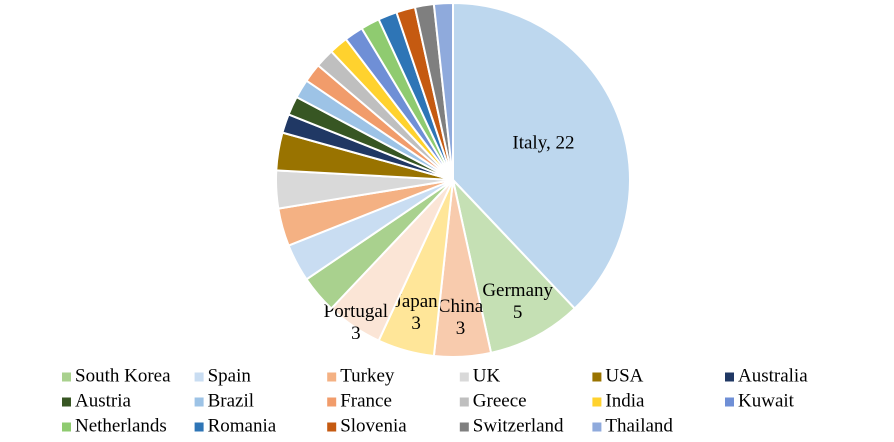  Describe the element at coordinates (625, 400) in the screenshot. I see `legend-label: India` at that location.